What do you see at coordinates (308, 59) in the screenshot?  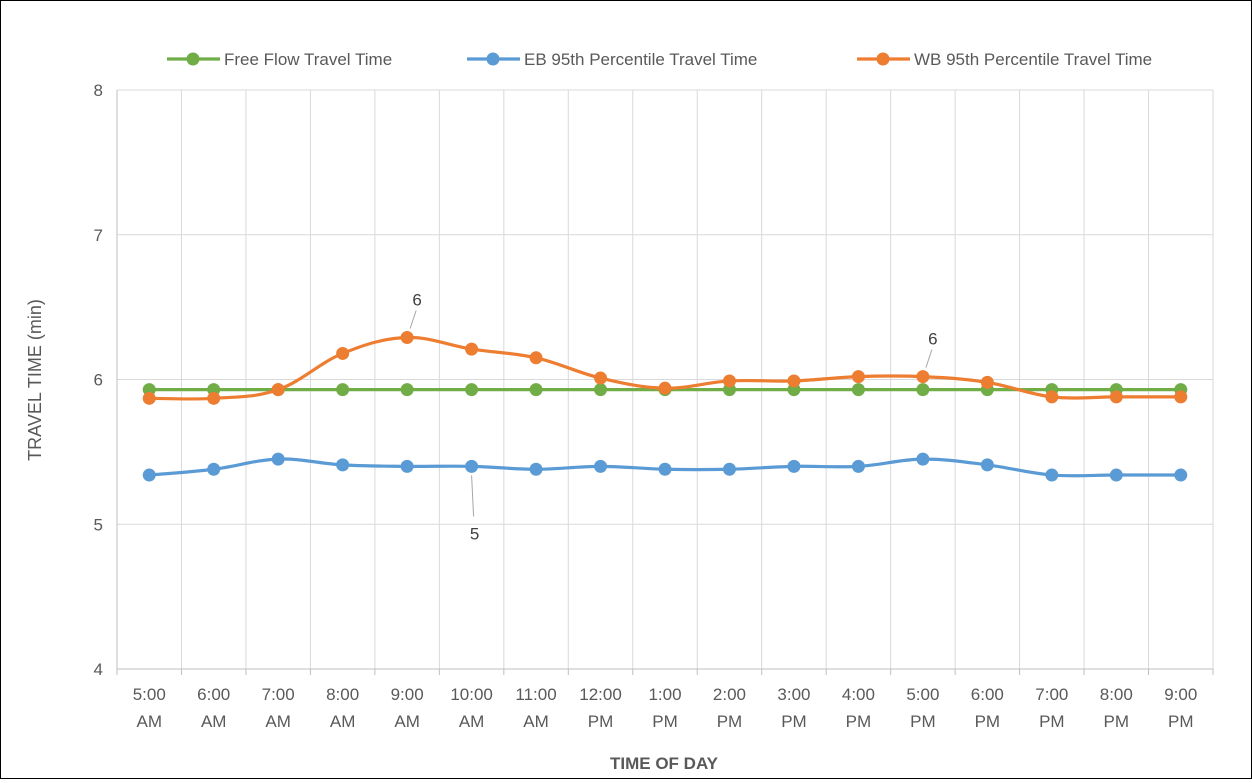 I see `legend-label: Free Flow Travel Time` at bounding box center [308, 59].